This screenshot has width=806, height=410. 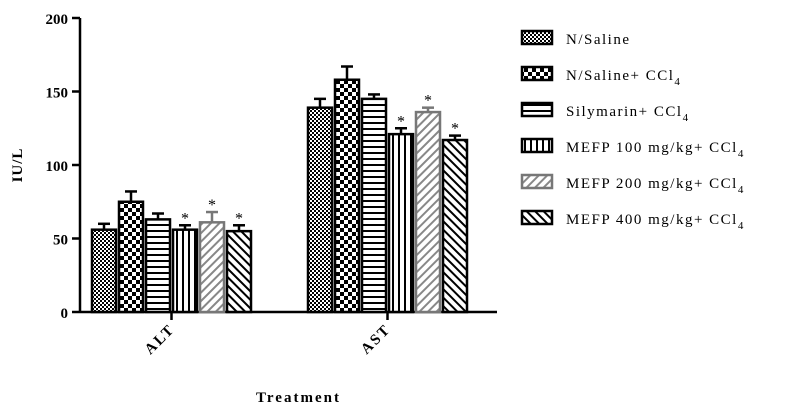 I want to click on x-tick-label: ALT, so click(x=160, y=340).